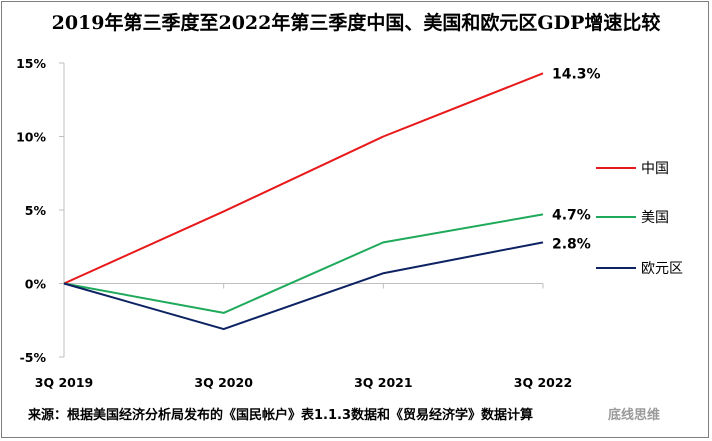 The height and width of the screenshot is (441, 712). What do you see at coordinates (31, 63) in the screenshot?
I see `y-tick-label: 15%` at bounding box center [31, 63].